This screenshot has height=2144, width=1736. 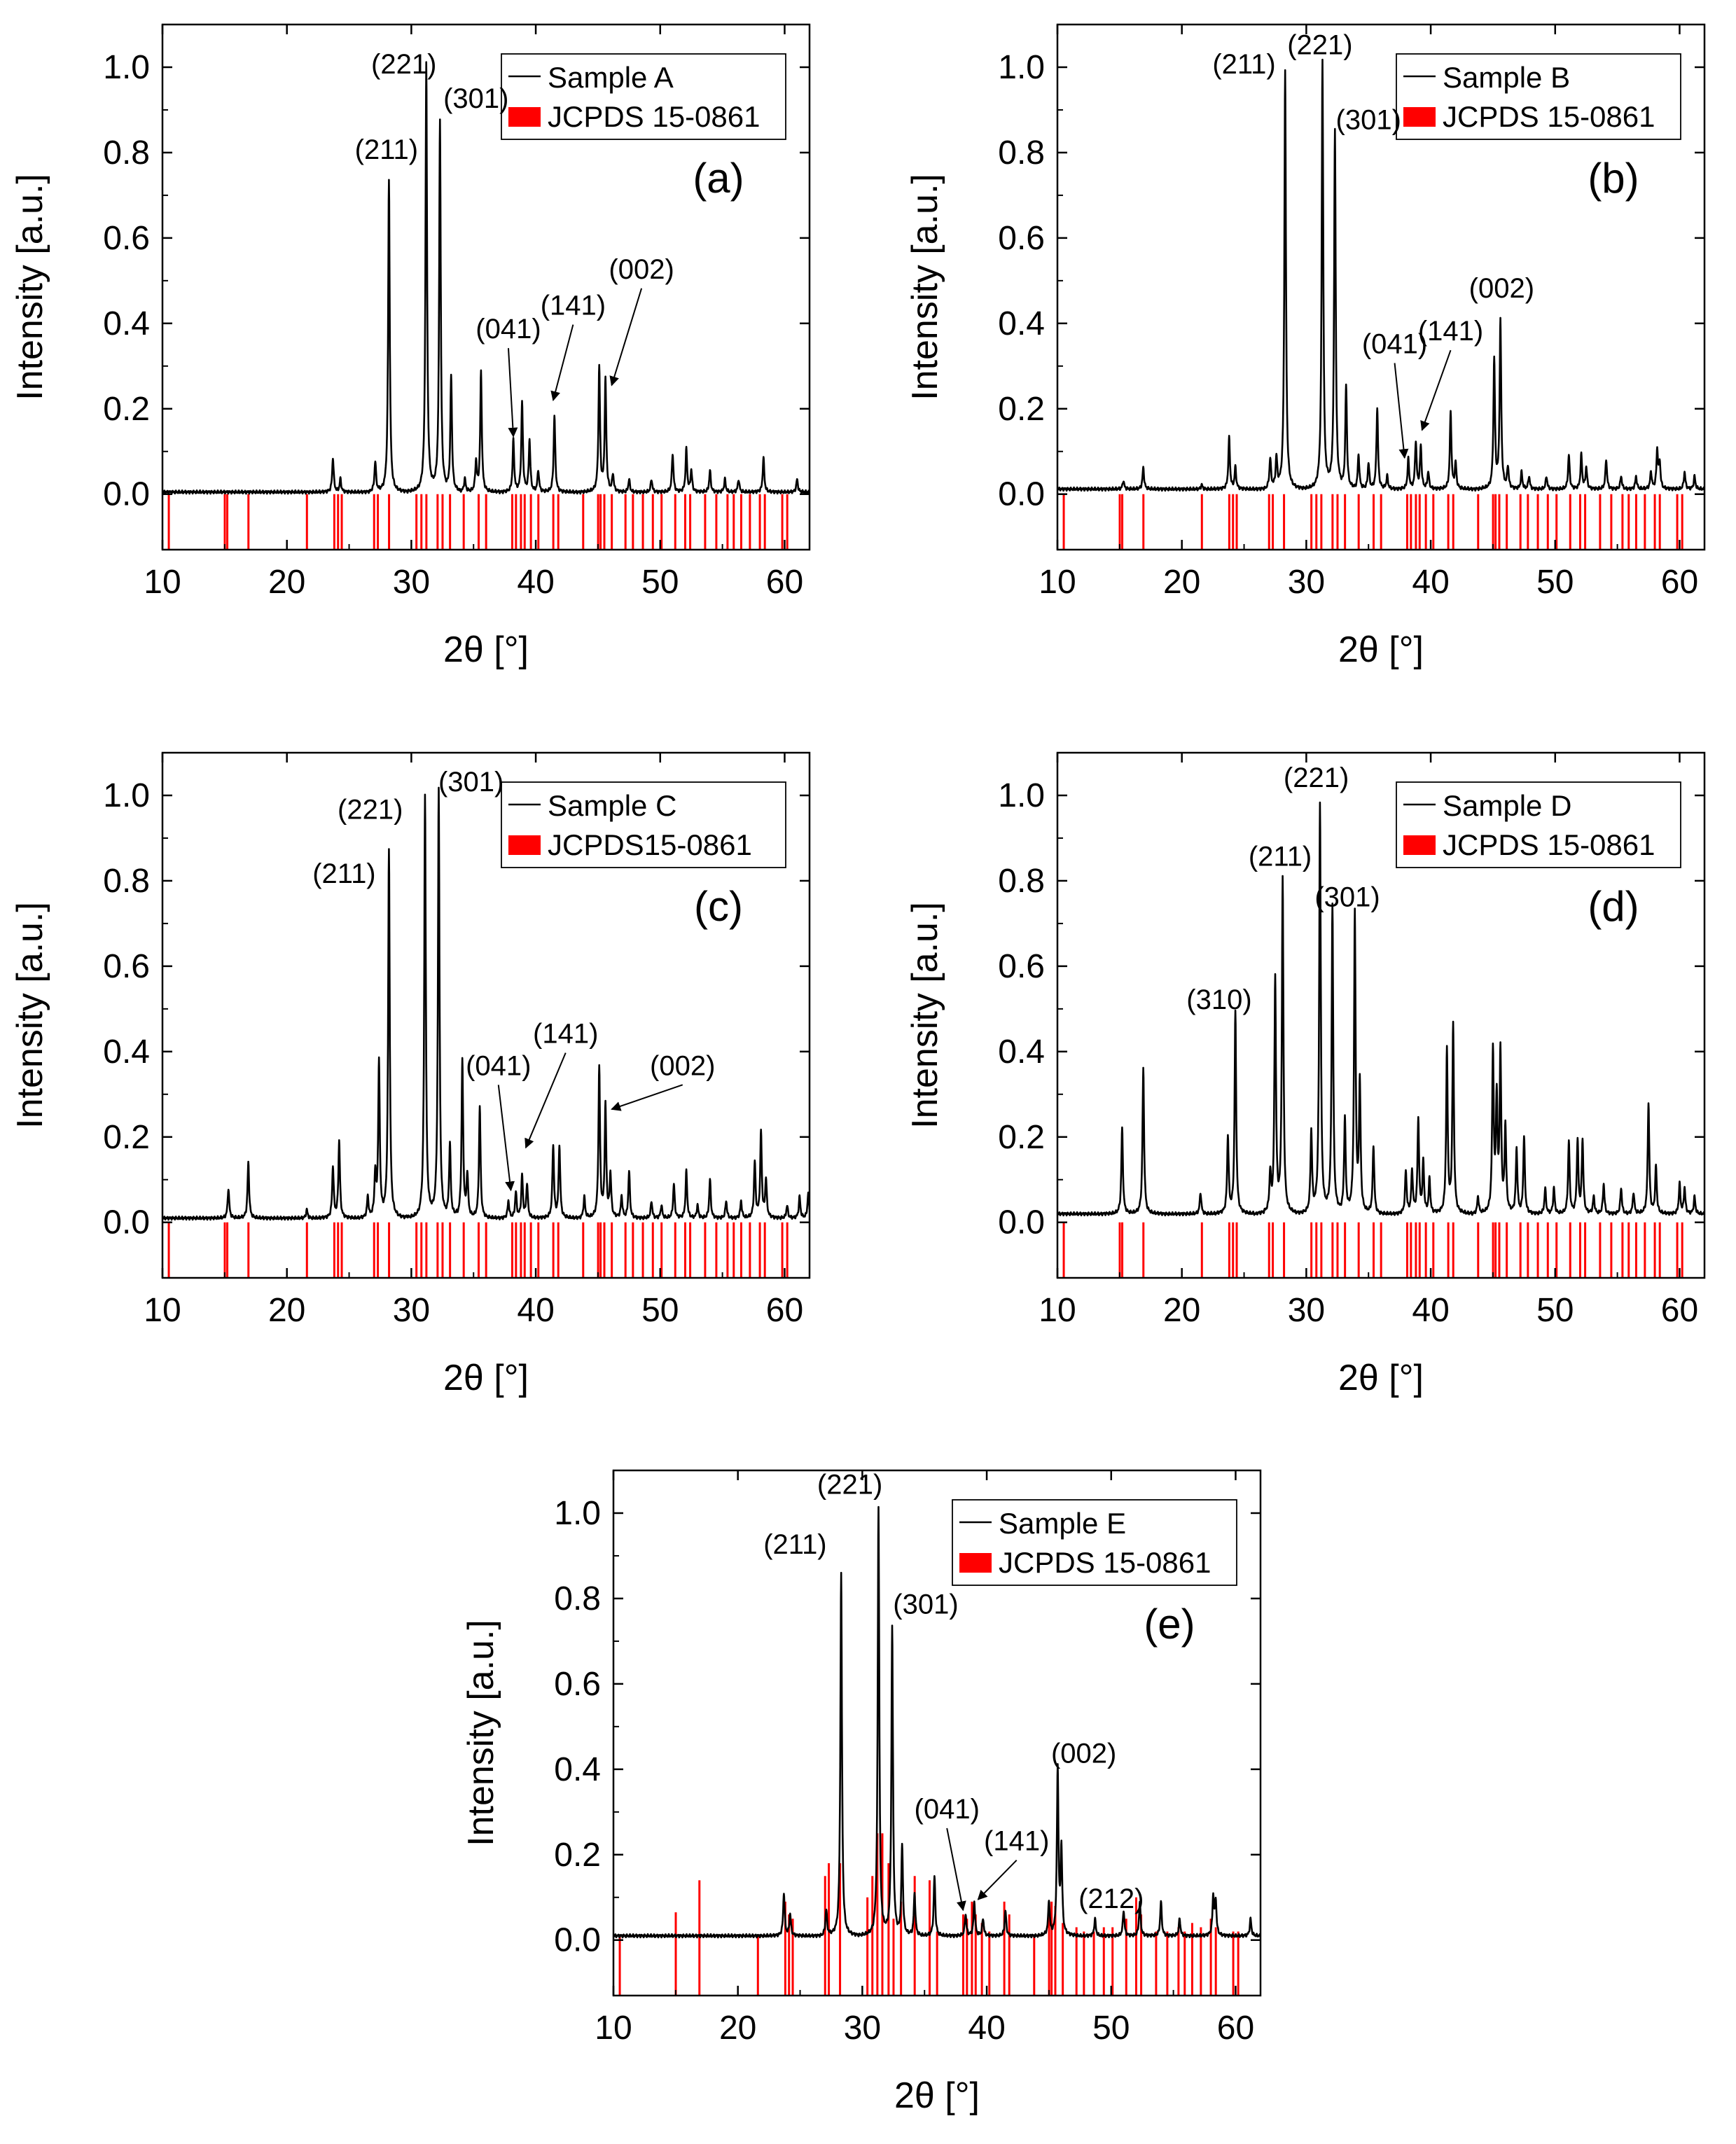 What do you see at coordinates (524, 117) in the screenshot?
I see `legend-reference-swatch` at bounding box center [524, 117].